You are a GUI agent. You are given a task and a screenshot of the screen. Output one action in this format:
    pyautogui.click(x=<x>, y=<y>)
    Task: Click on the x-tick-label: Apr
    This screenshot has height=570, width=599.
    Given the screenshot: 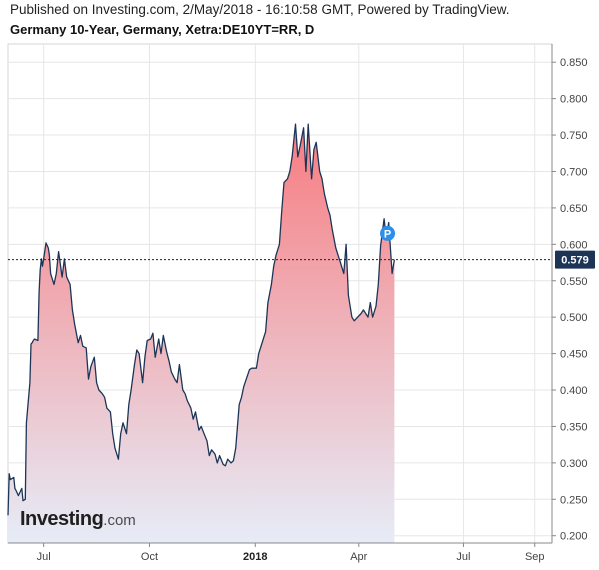 What is the action you would take?
    pyautogui.click(x=358, y=557)
    